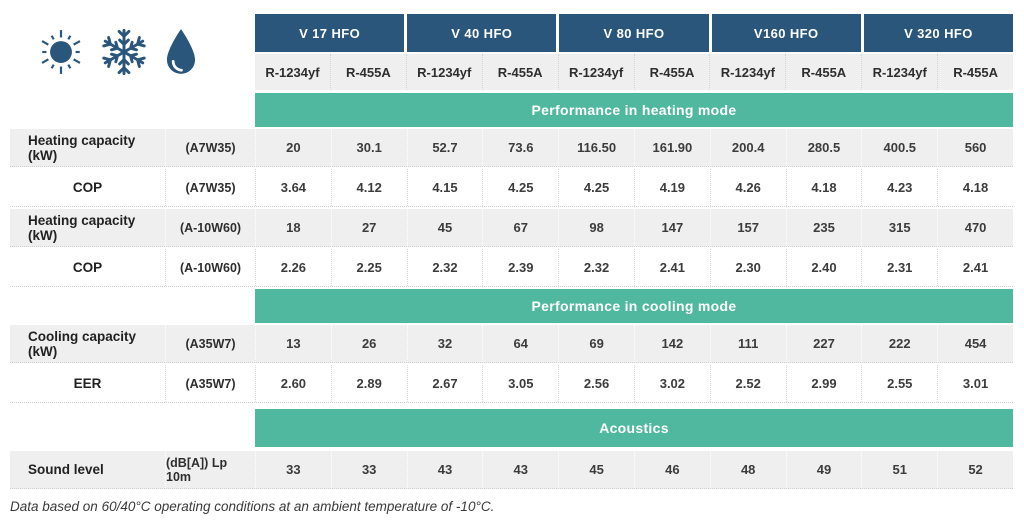  What do you see at coordinates (671, 147) in the screenshot?
I see `value-cell: 161.90` at bounding box center [671, 147].